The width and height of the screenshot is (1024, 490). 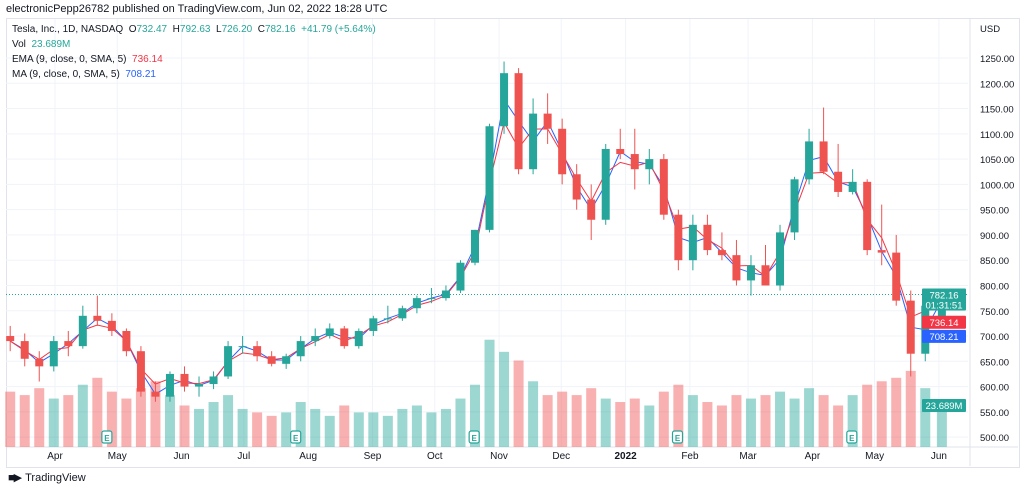 I want to click on legend-symbol: Tesla, Inc., 1D, NASDAQ, so click(x=68, y=29).